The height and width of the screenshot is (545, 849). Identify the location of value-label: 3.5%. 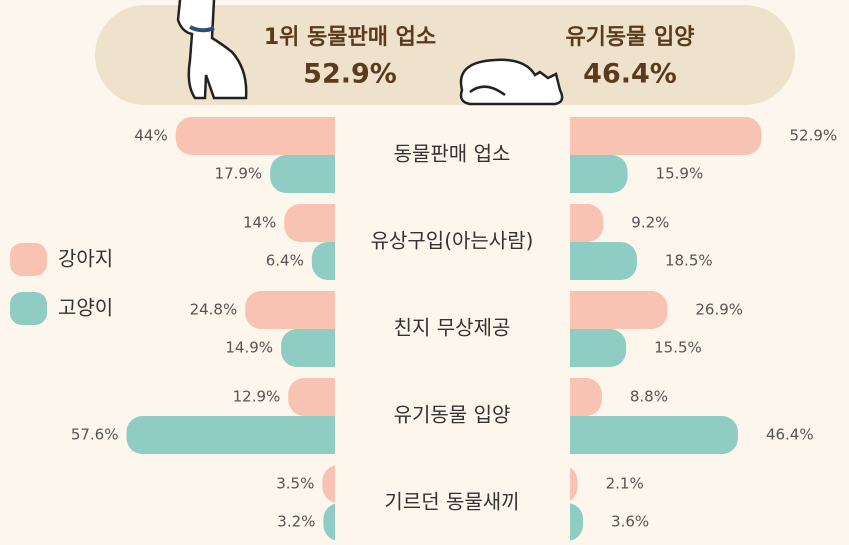
(295, 484).